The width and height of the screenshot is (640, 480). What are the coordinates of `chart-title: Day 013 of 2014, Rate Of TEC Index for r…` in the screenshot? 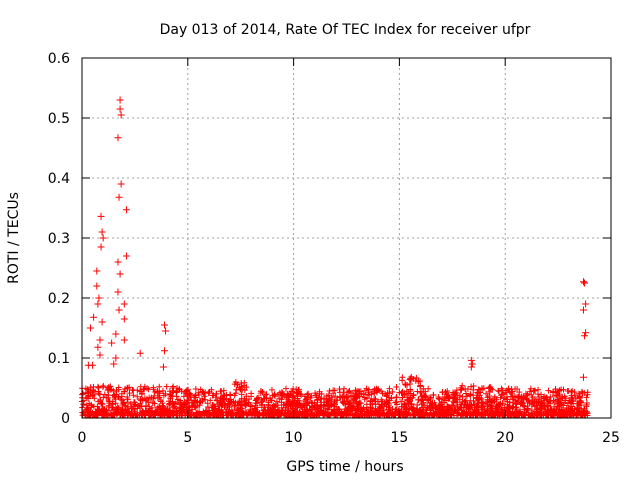 It's located at (345, 30).